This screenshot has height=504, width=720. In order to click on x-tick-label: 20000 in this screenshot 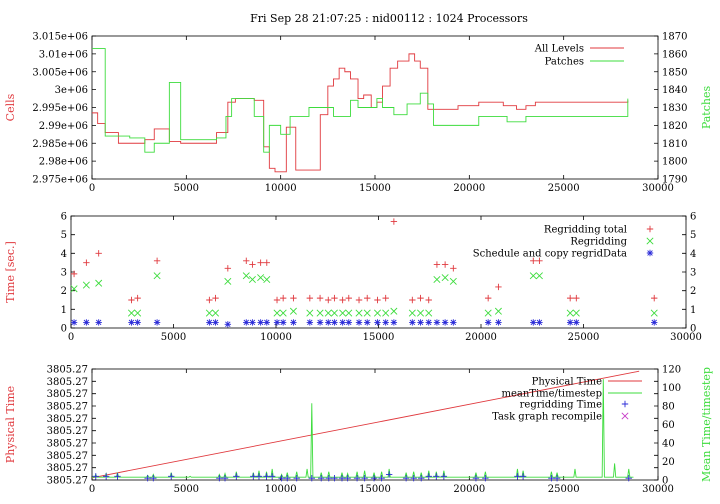, I will do `click(469, 489)`.